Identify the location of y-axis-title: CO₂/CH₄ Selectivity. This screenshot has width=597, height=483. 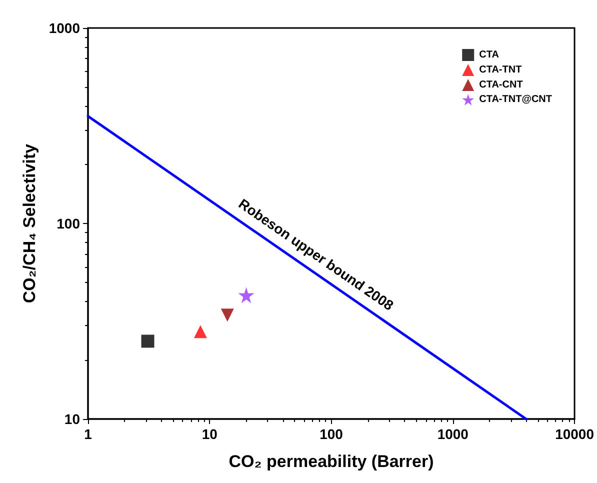
(29, 223).